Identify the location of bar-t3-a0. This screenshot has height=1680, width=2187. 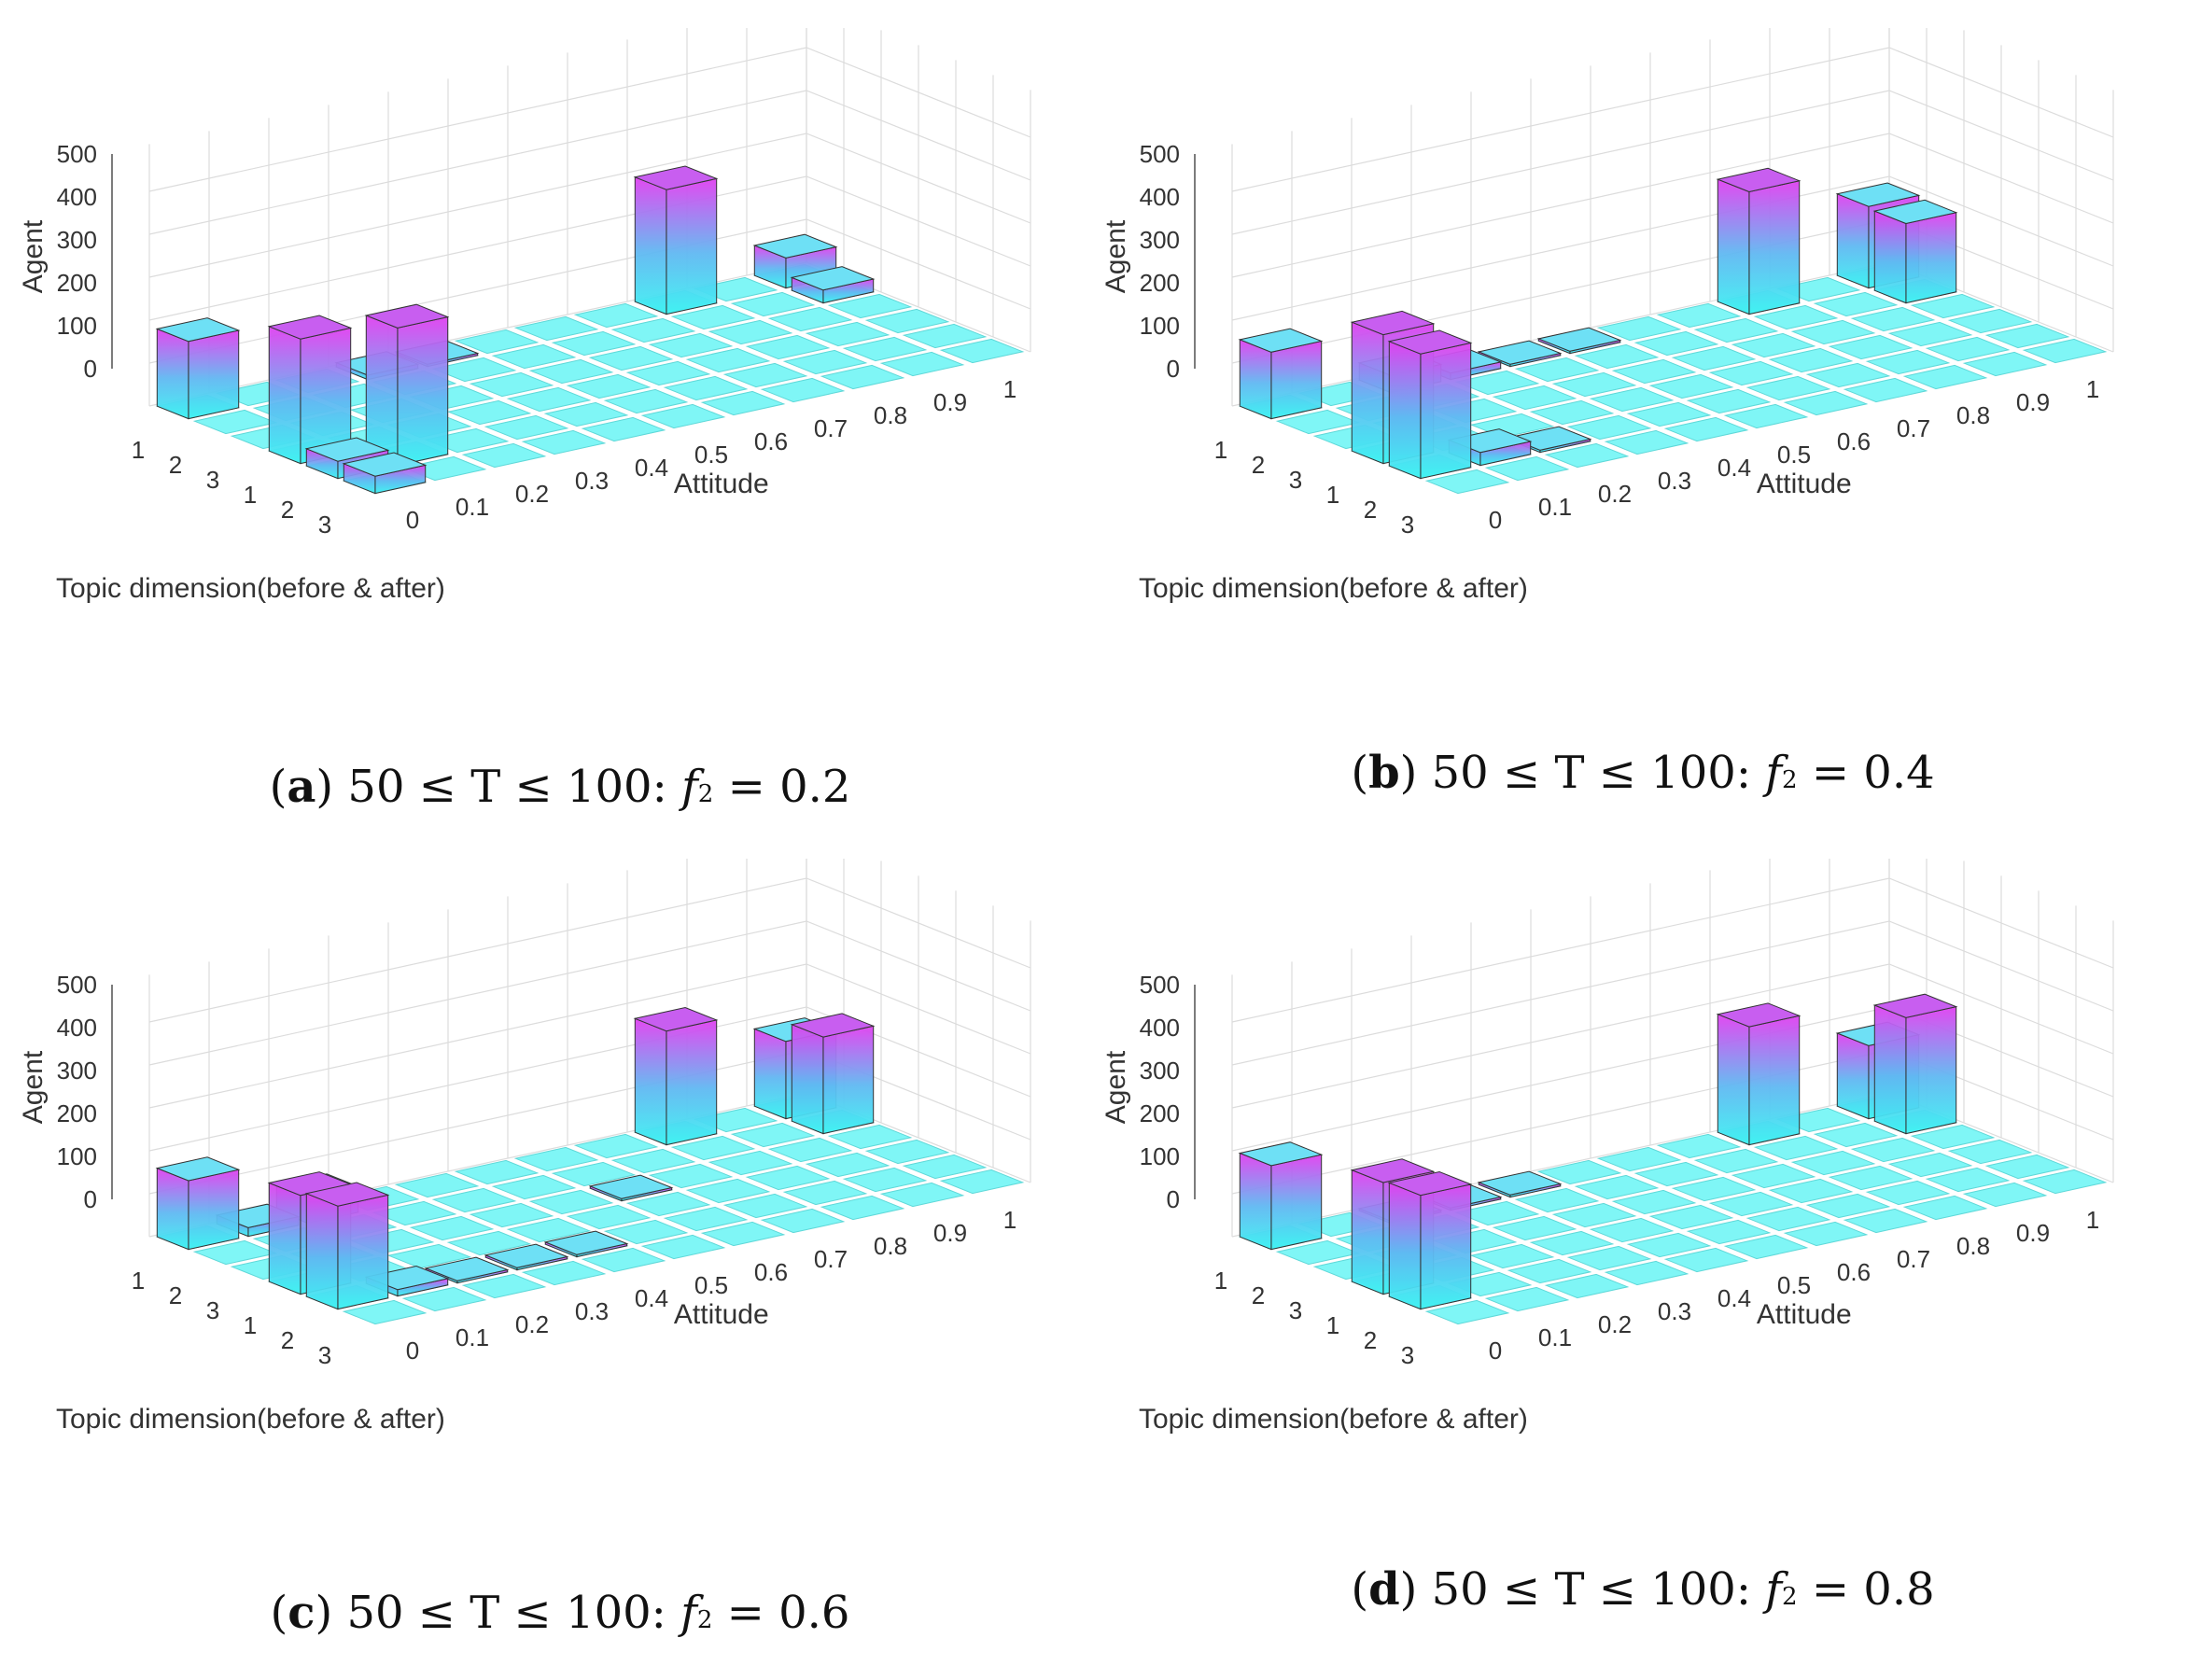
(310, 390).